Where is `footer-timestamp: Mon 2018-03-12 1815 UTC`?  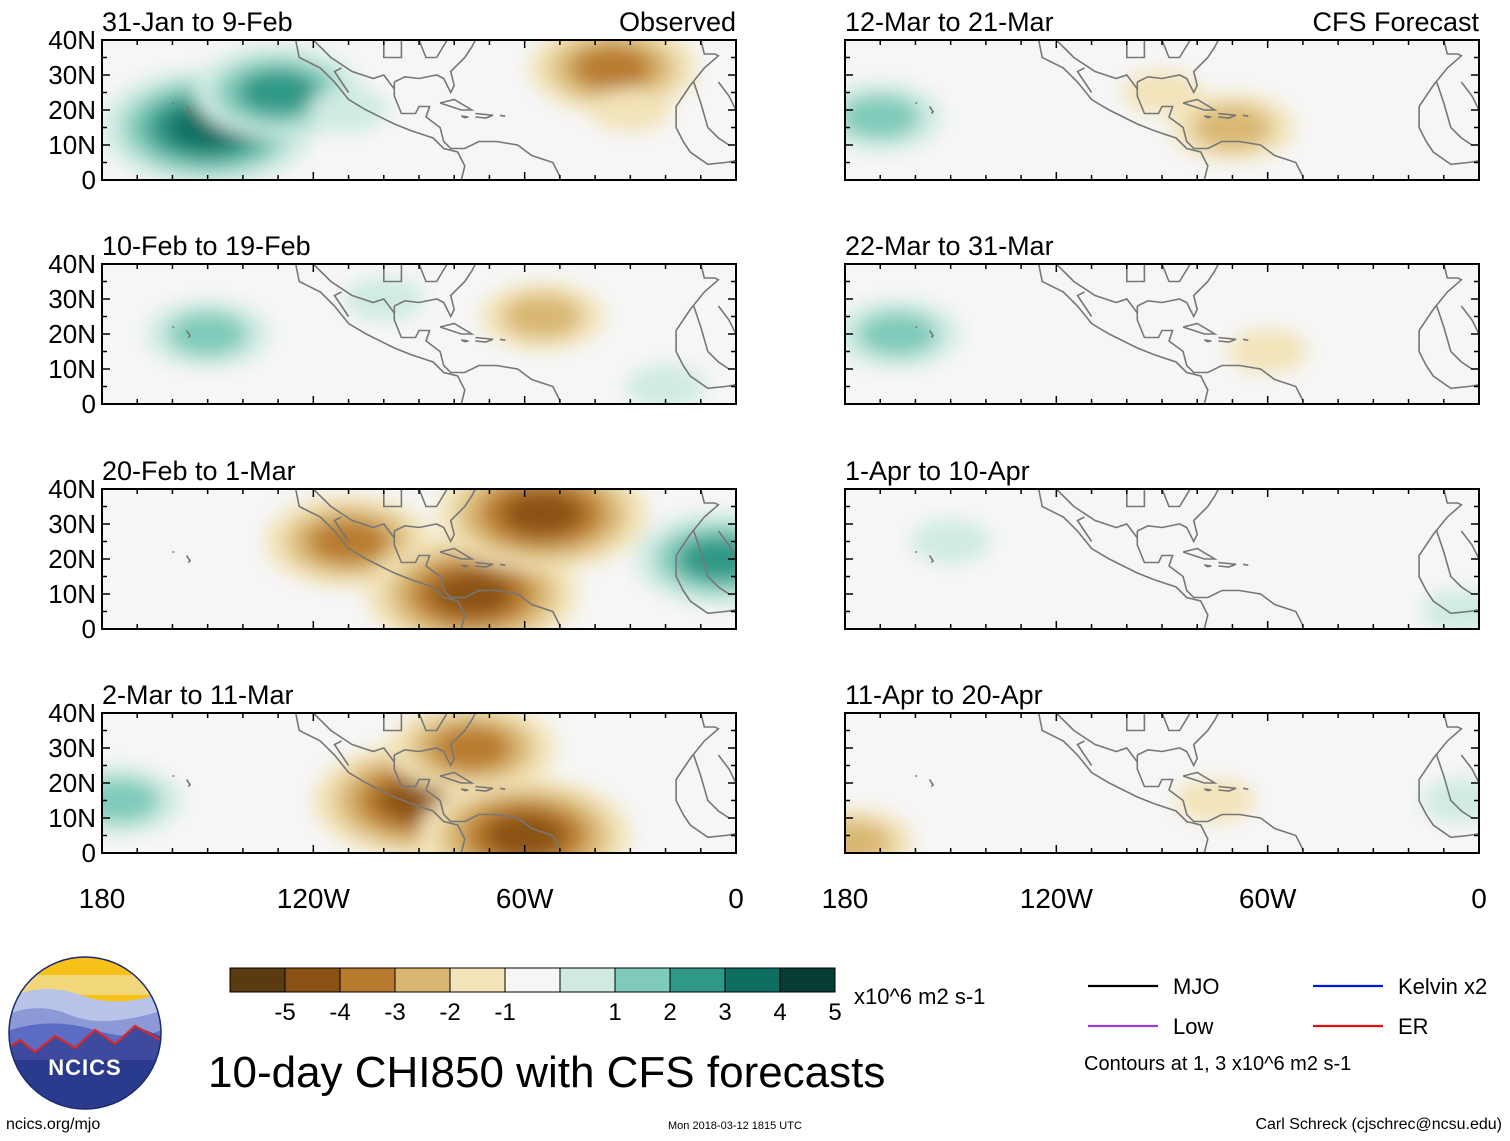 footer-timestamp: Mon 2018-03-12 1815 UTC is located at coordinates (735, 1126).